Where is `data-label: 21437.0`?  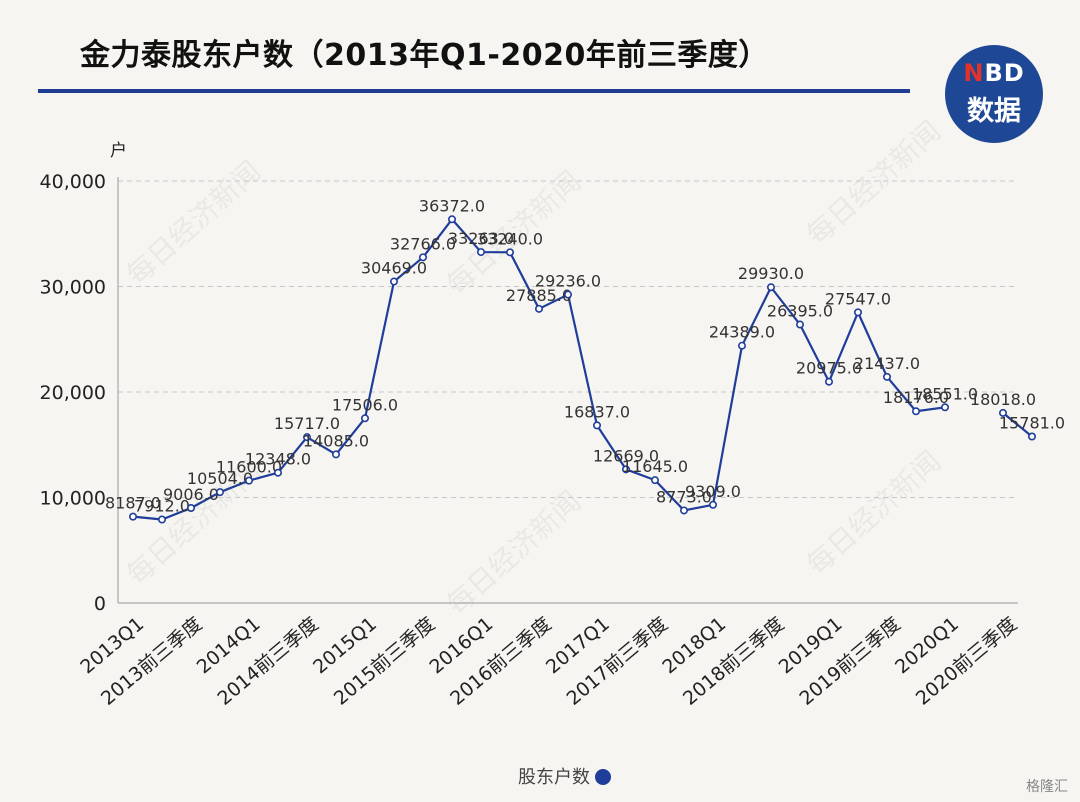
data-label: 21437.0 is located at coordinates (887, 363).